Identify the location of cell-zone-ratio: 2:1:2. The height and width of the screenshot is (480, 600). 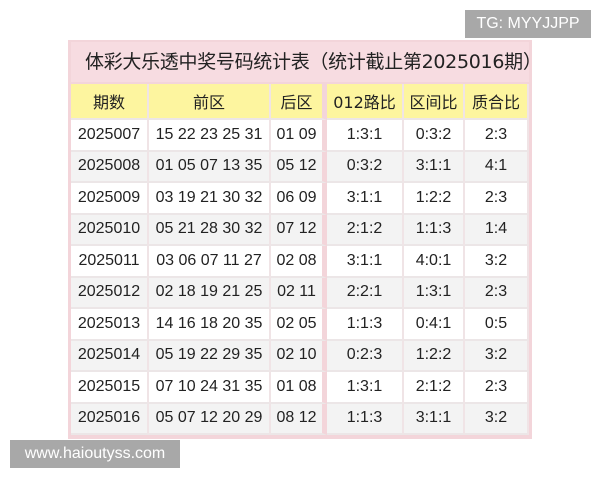
(434, 388).